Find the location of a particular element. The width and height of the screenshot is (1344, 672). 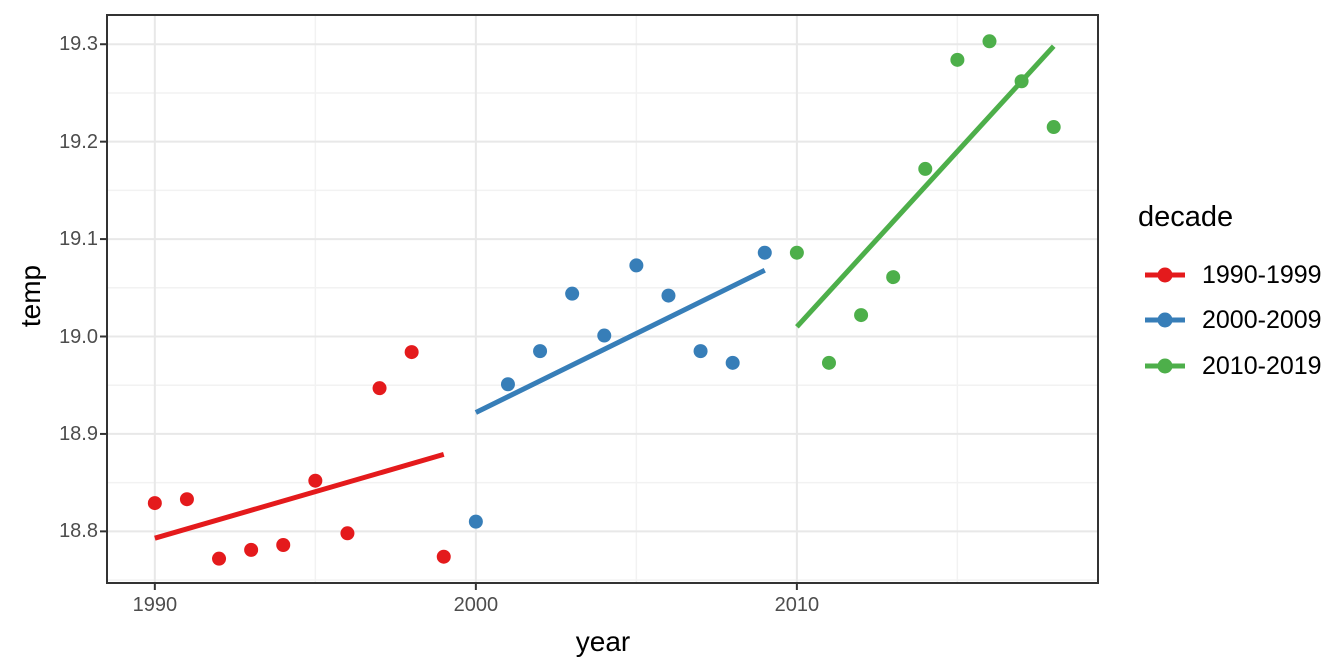

x-axis-title: year is located at coordinates (603, 641).